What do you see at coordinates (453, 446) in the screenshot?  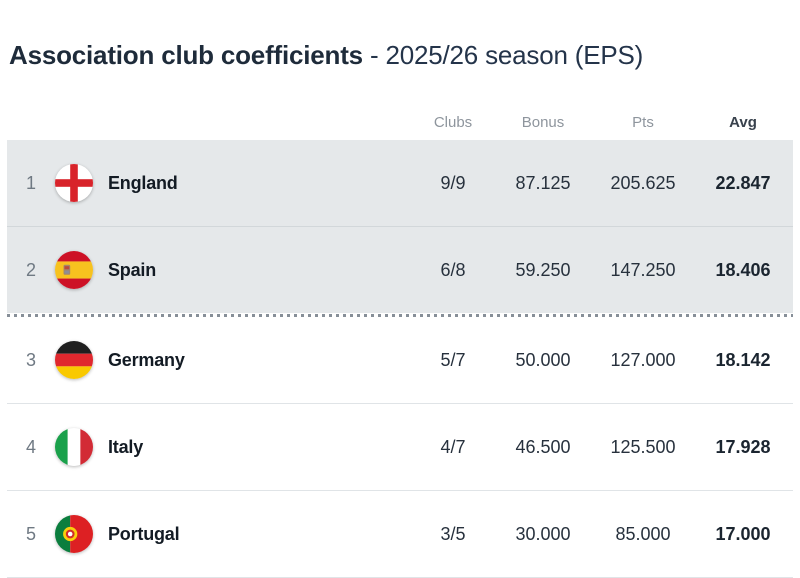 I see `clubs-value: 4/7` at bounding box center [453, 446].